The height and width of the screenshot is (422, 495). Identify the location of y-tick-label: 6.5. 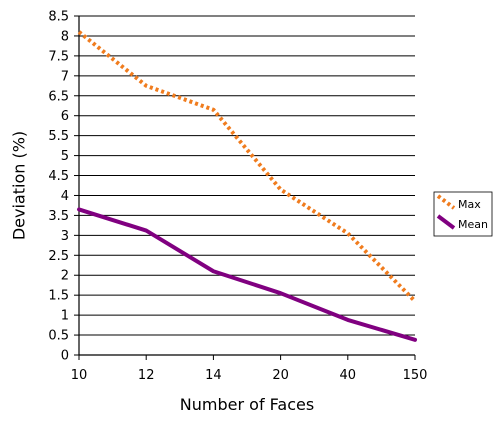
(58, 96).